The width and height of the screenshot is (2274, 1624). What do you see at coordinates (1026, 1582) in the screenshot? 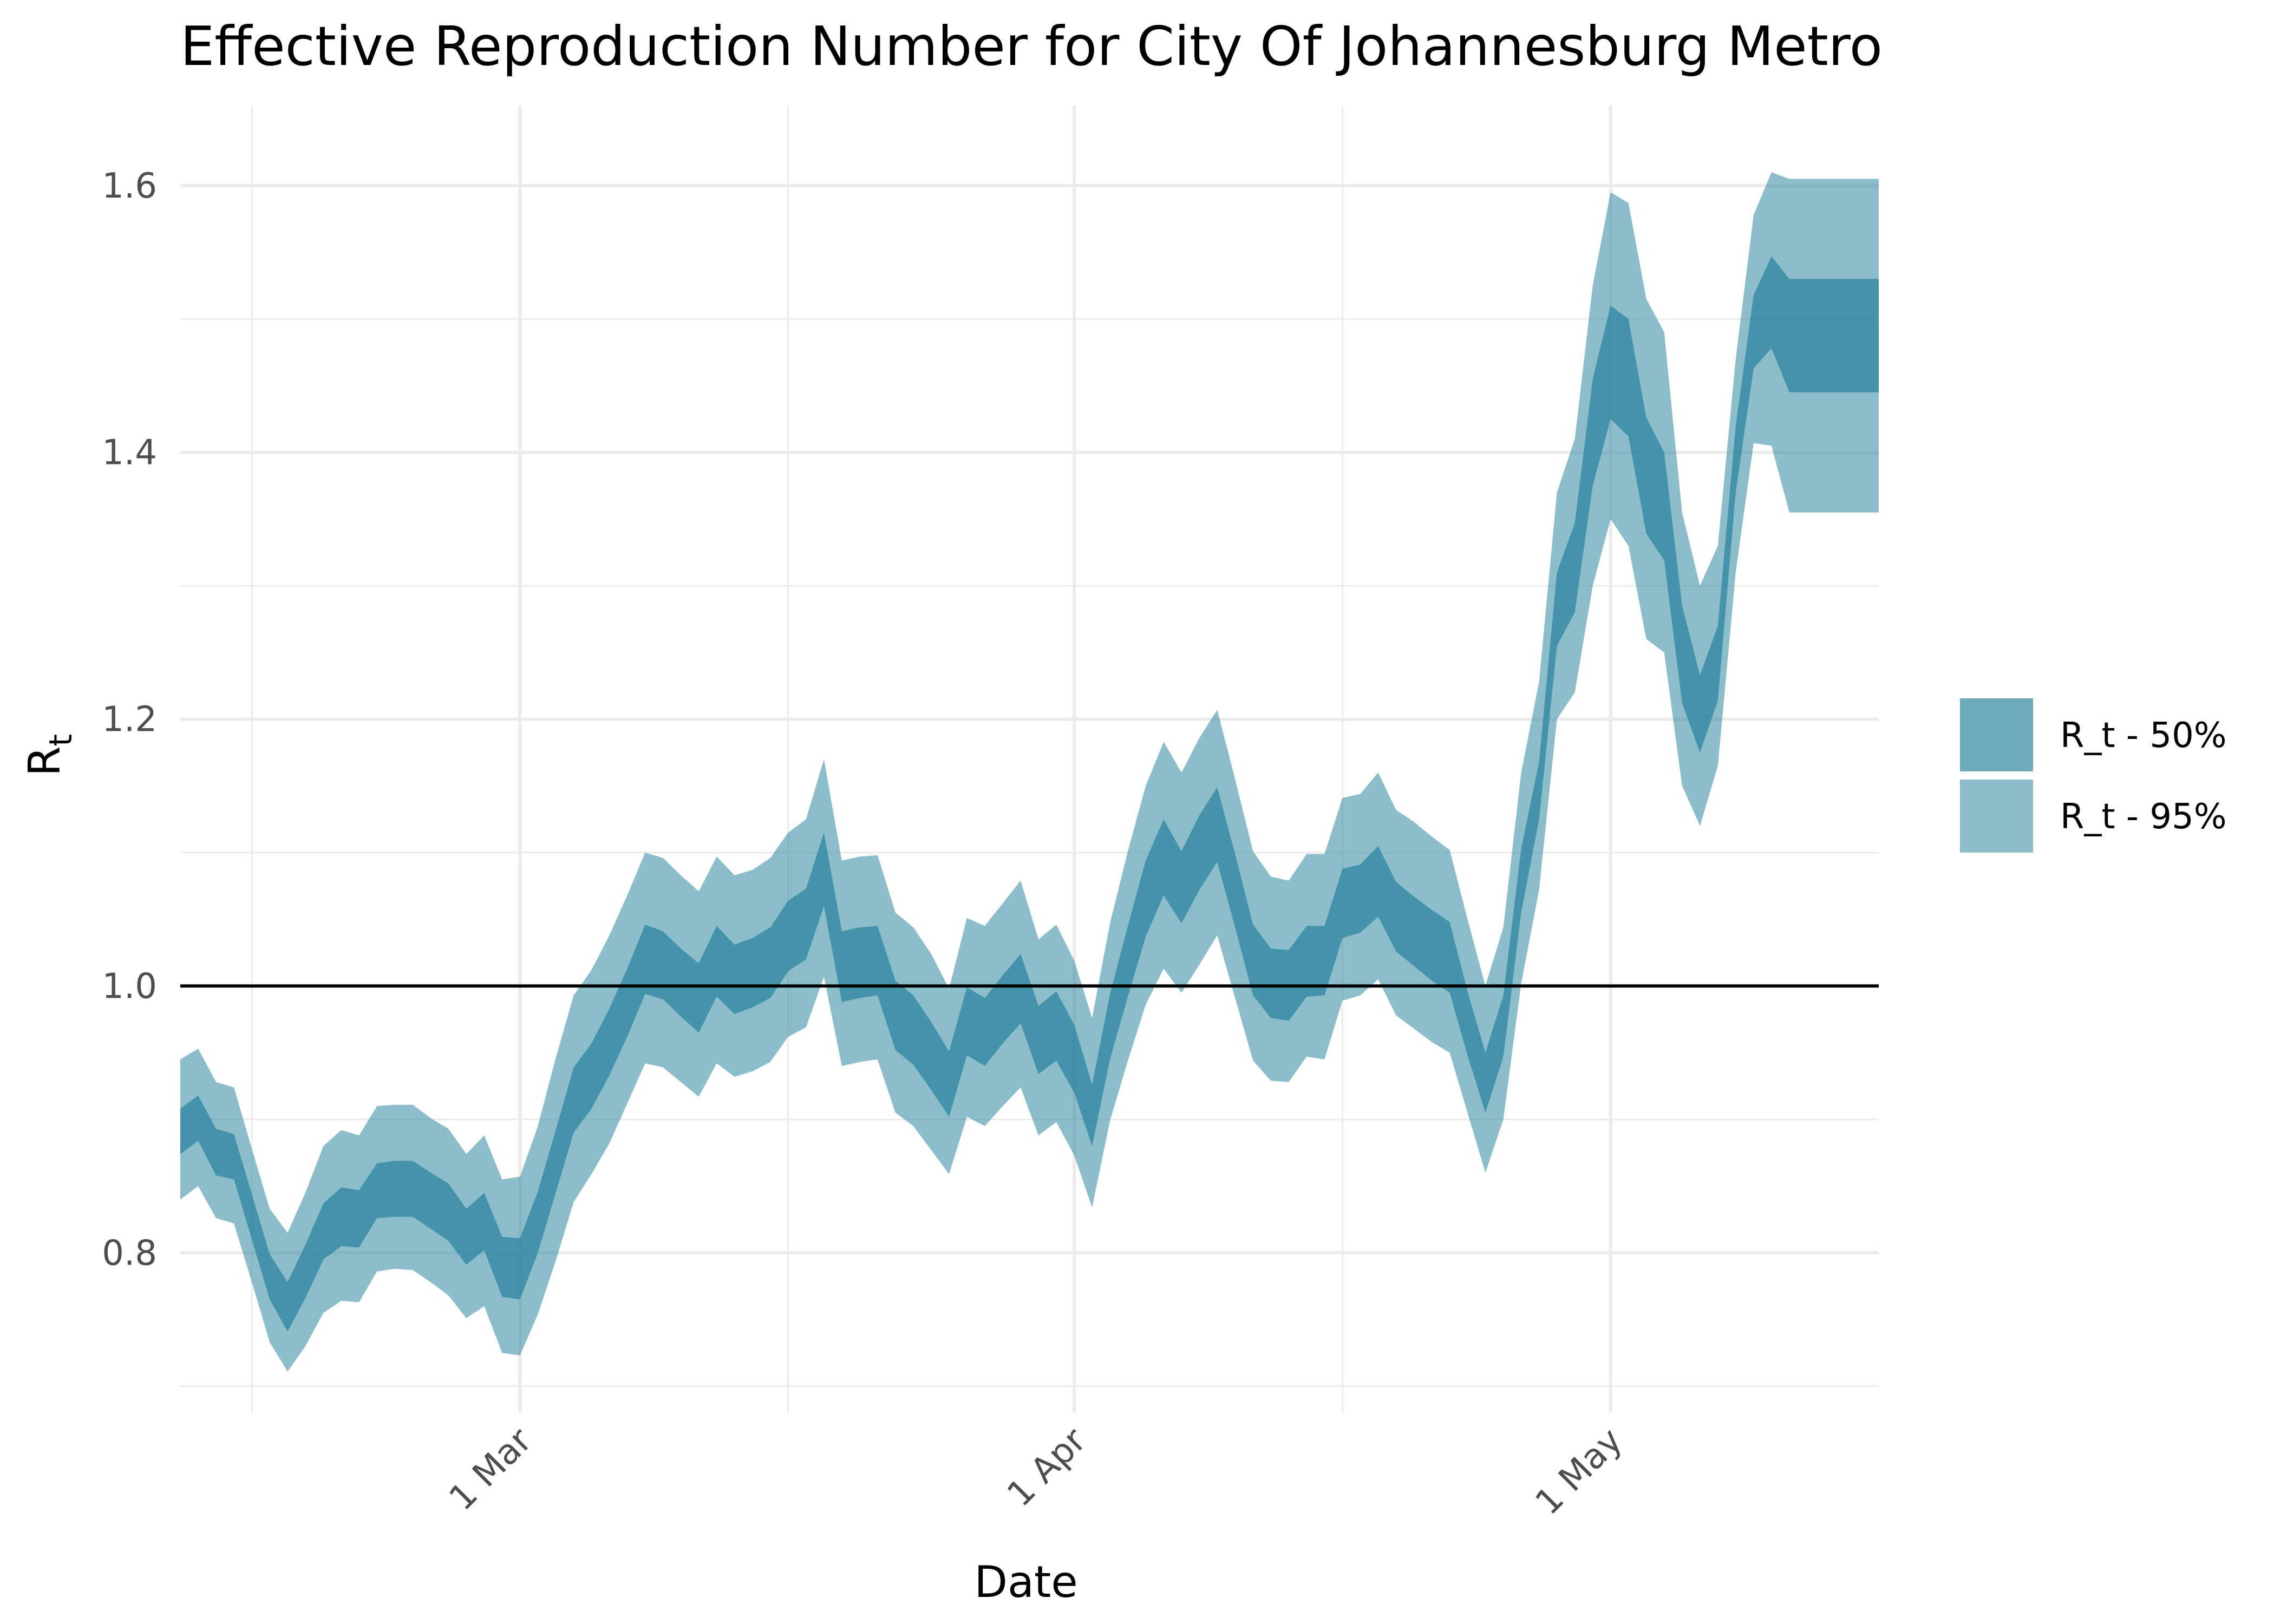
I see `x-axis-title: Date` at bounding box center [1026, 1582].